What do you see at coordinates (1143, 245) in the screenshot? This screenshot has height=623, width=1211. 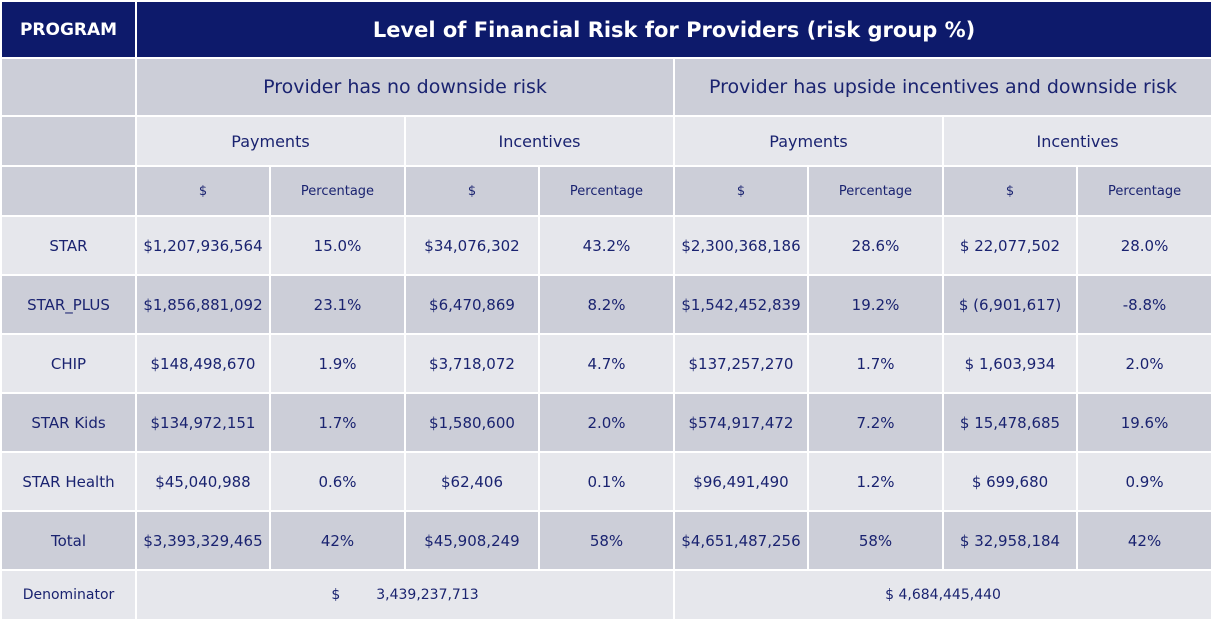 I see `value-cell: 28.0%` at bounding box center [1143, 245].